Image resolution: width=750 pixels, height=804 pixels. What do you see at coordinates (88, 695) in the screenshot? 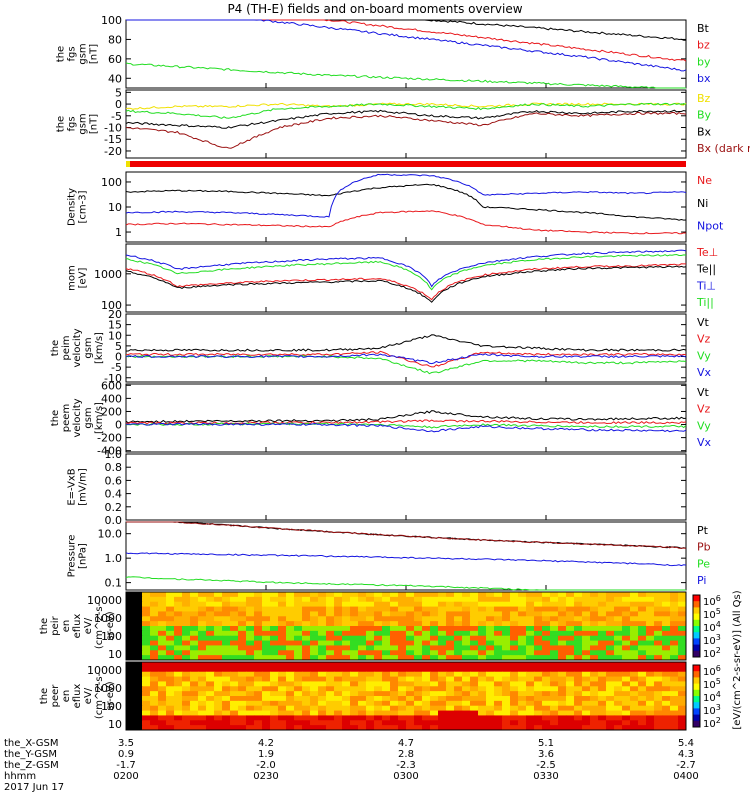
I see `y-axis-label: eV/` at bounding box center [88, 695].